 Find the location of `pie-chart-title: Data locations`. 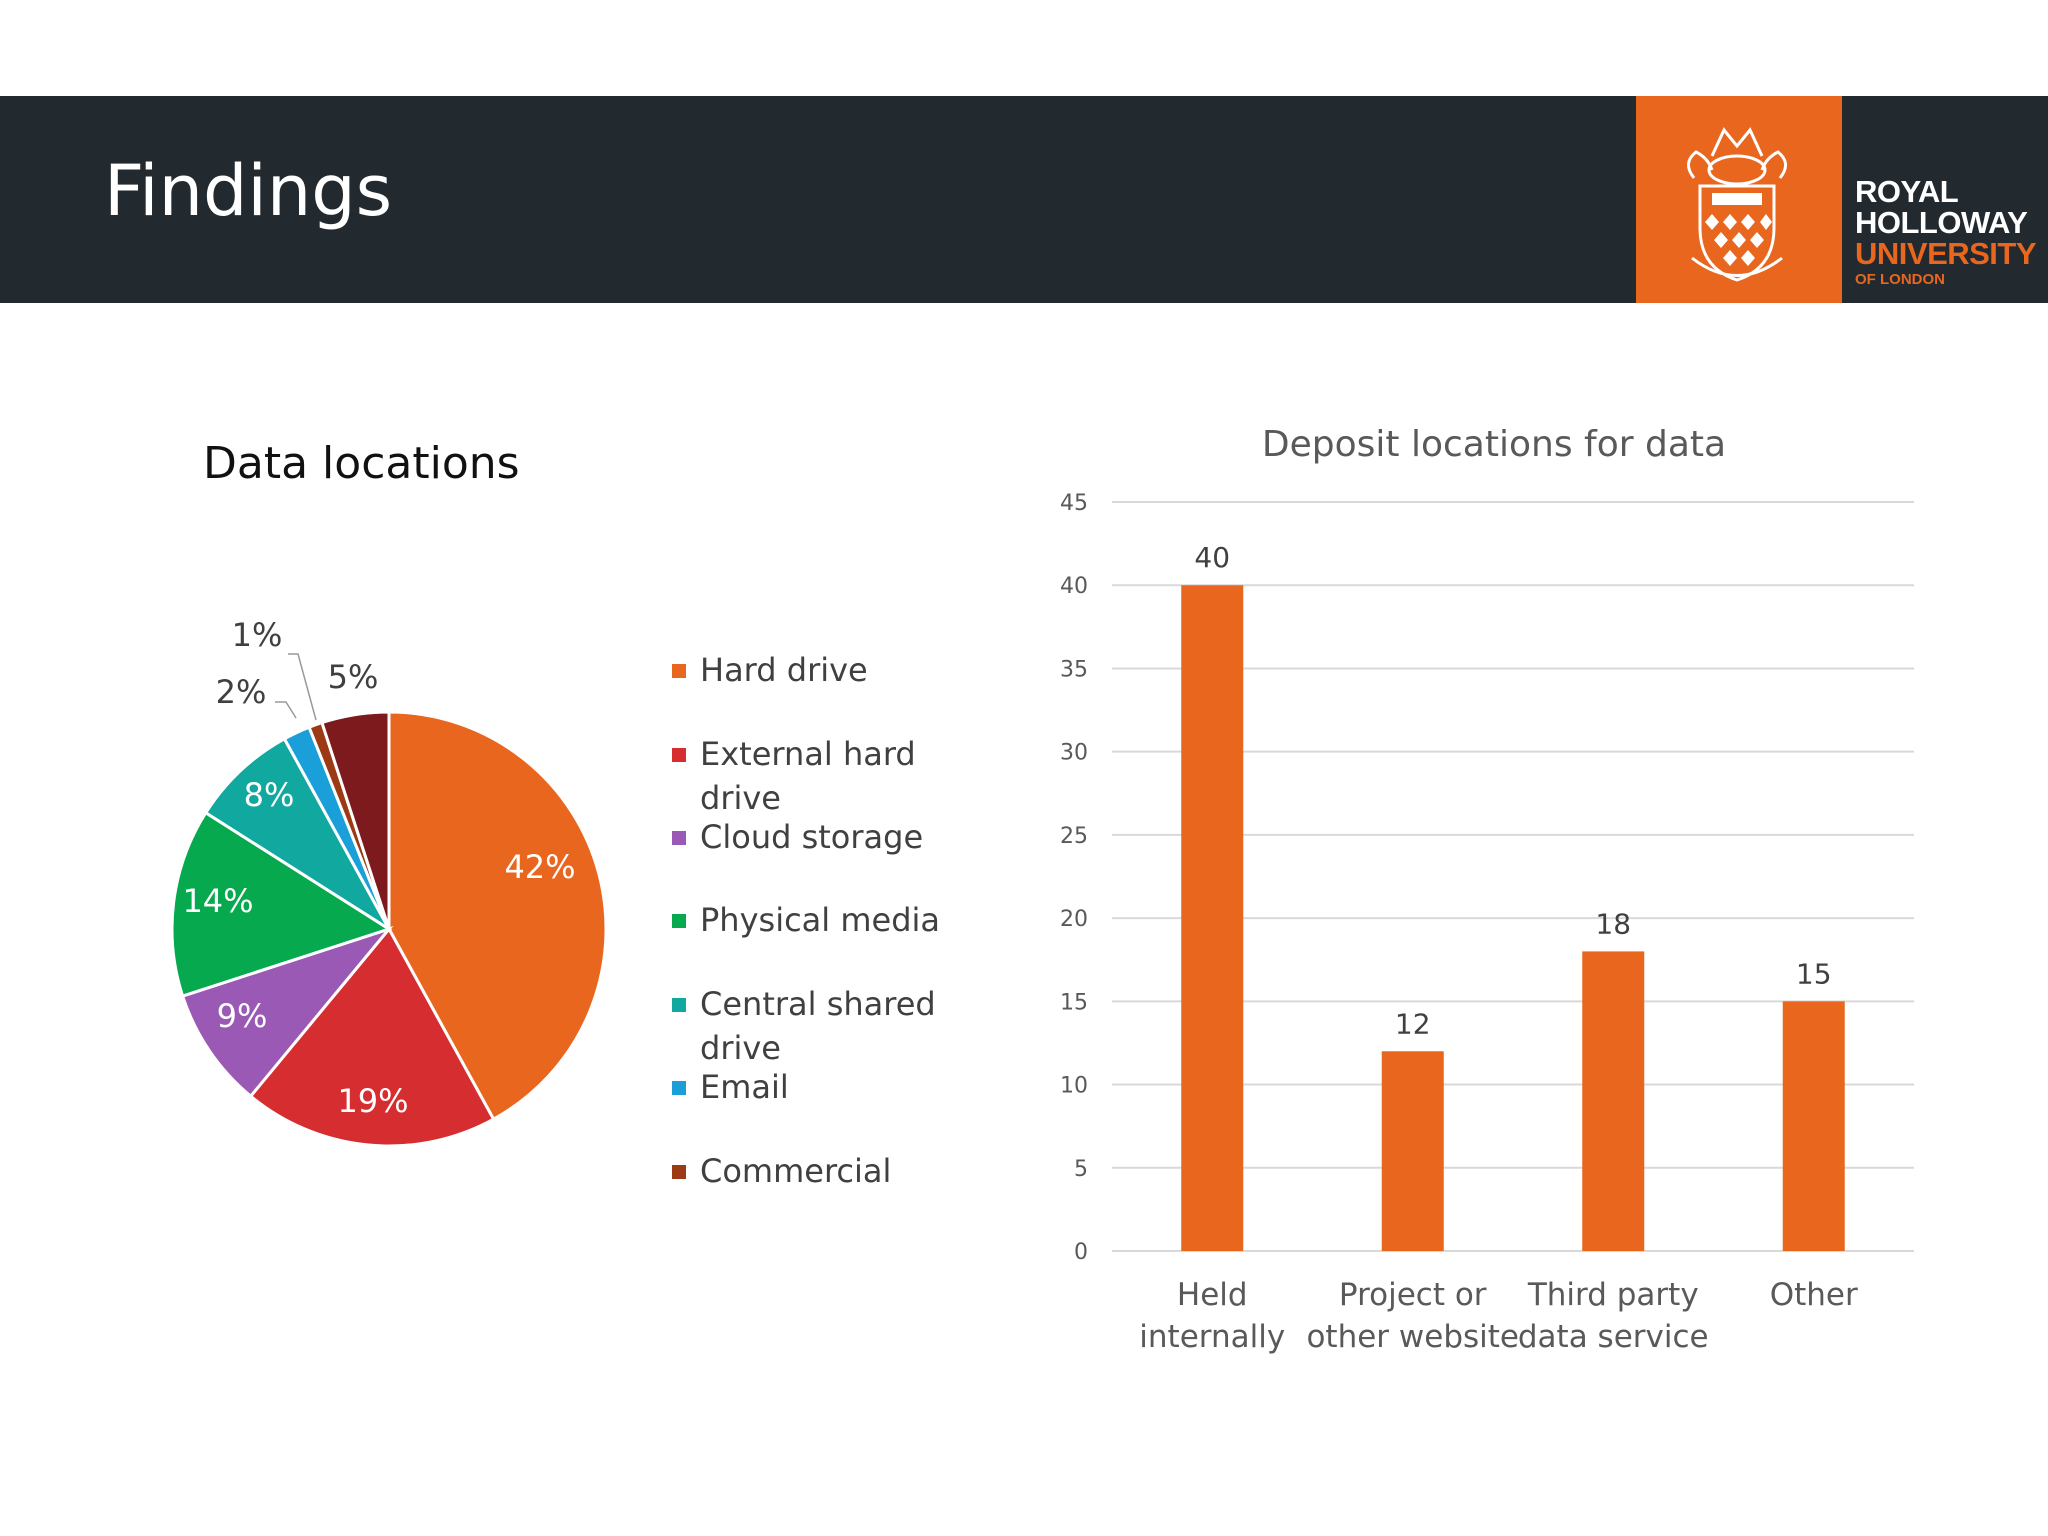

pie-chart-title: Data locations is located at coordinates (361, 463).